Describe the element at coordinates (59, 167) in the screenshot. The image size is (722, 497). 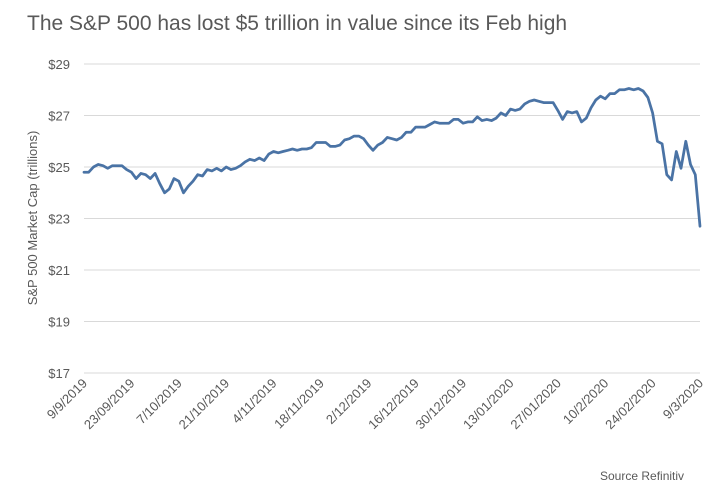
I see `y-tick-label: $25` at that location.